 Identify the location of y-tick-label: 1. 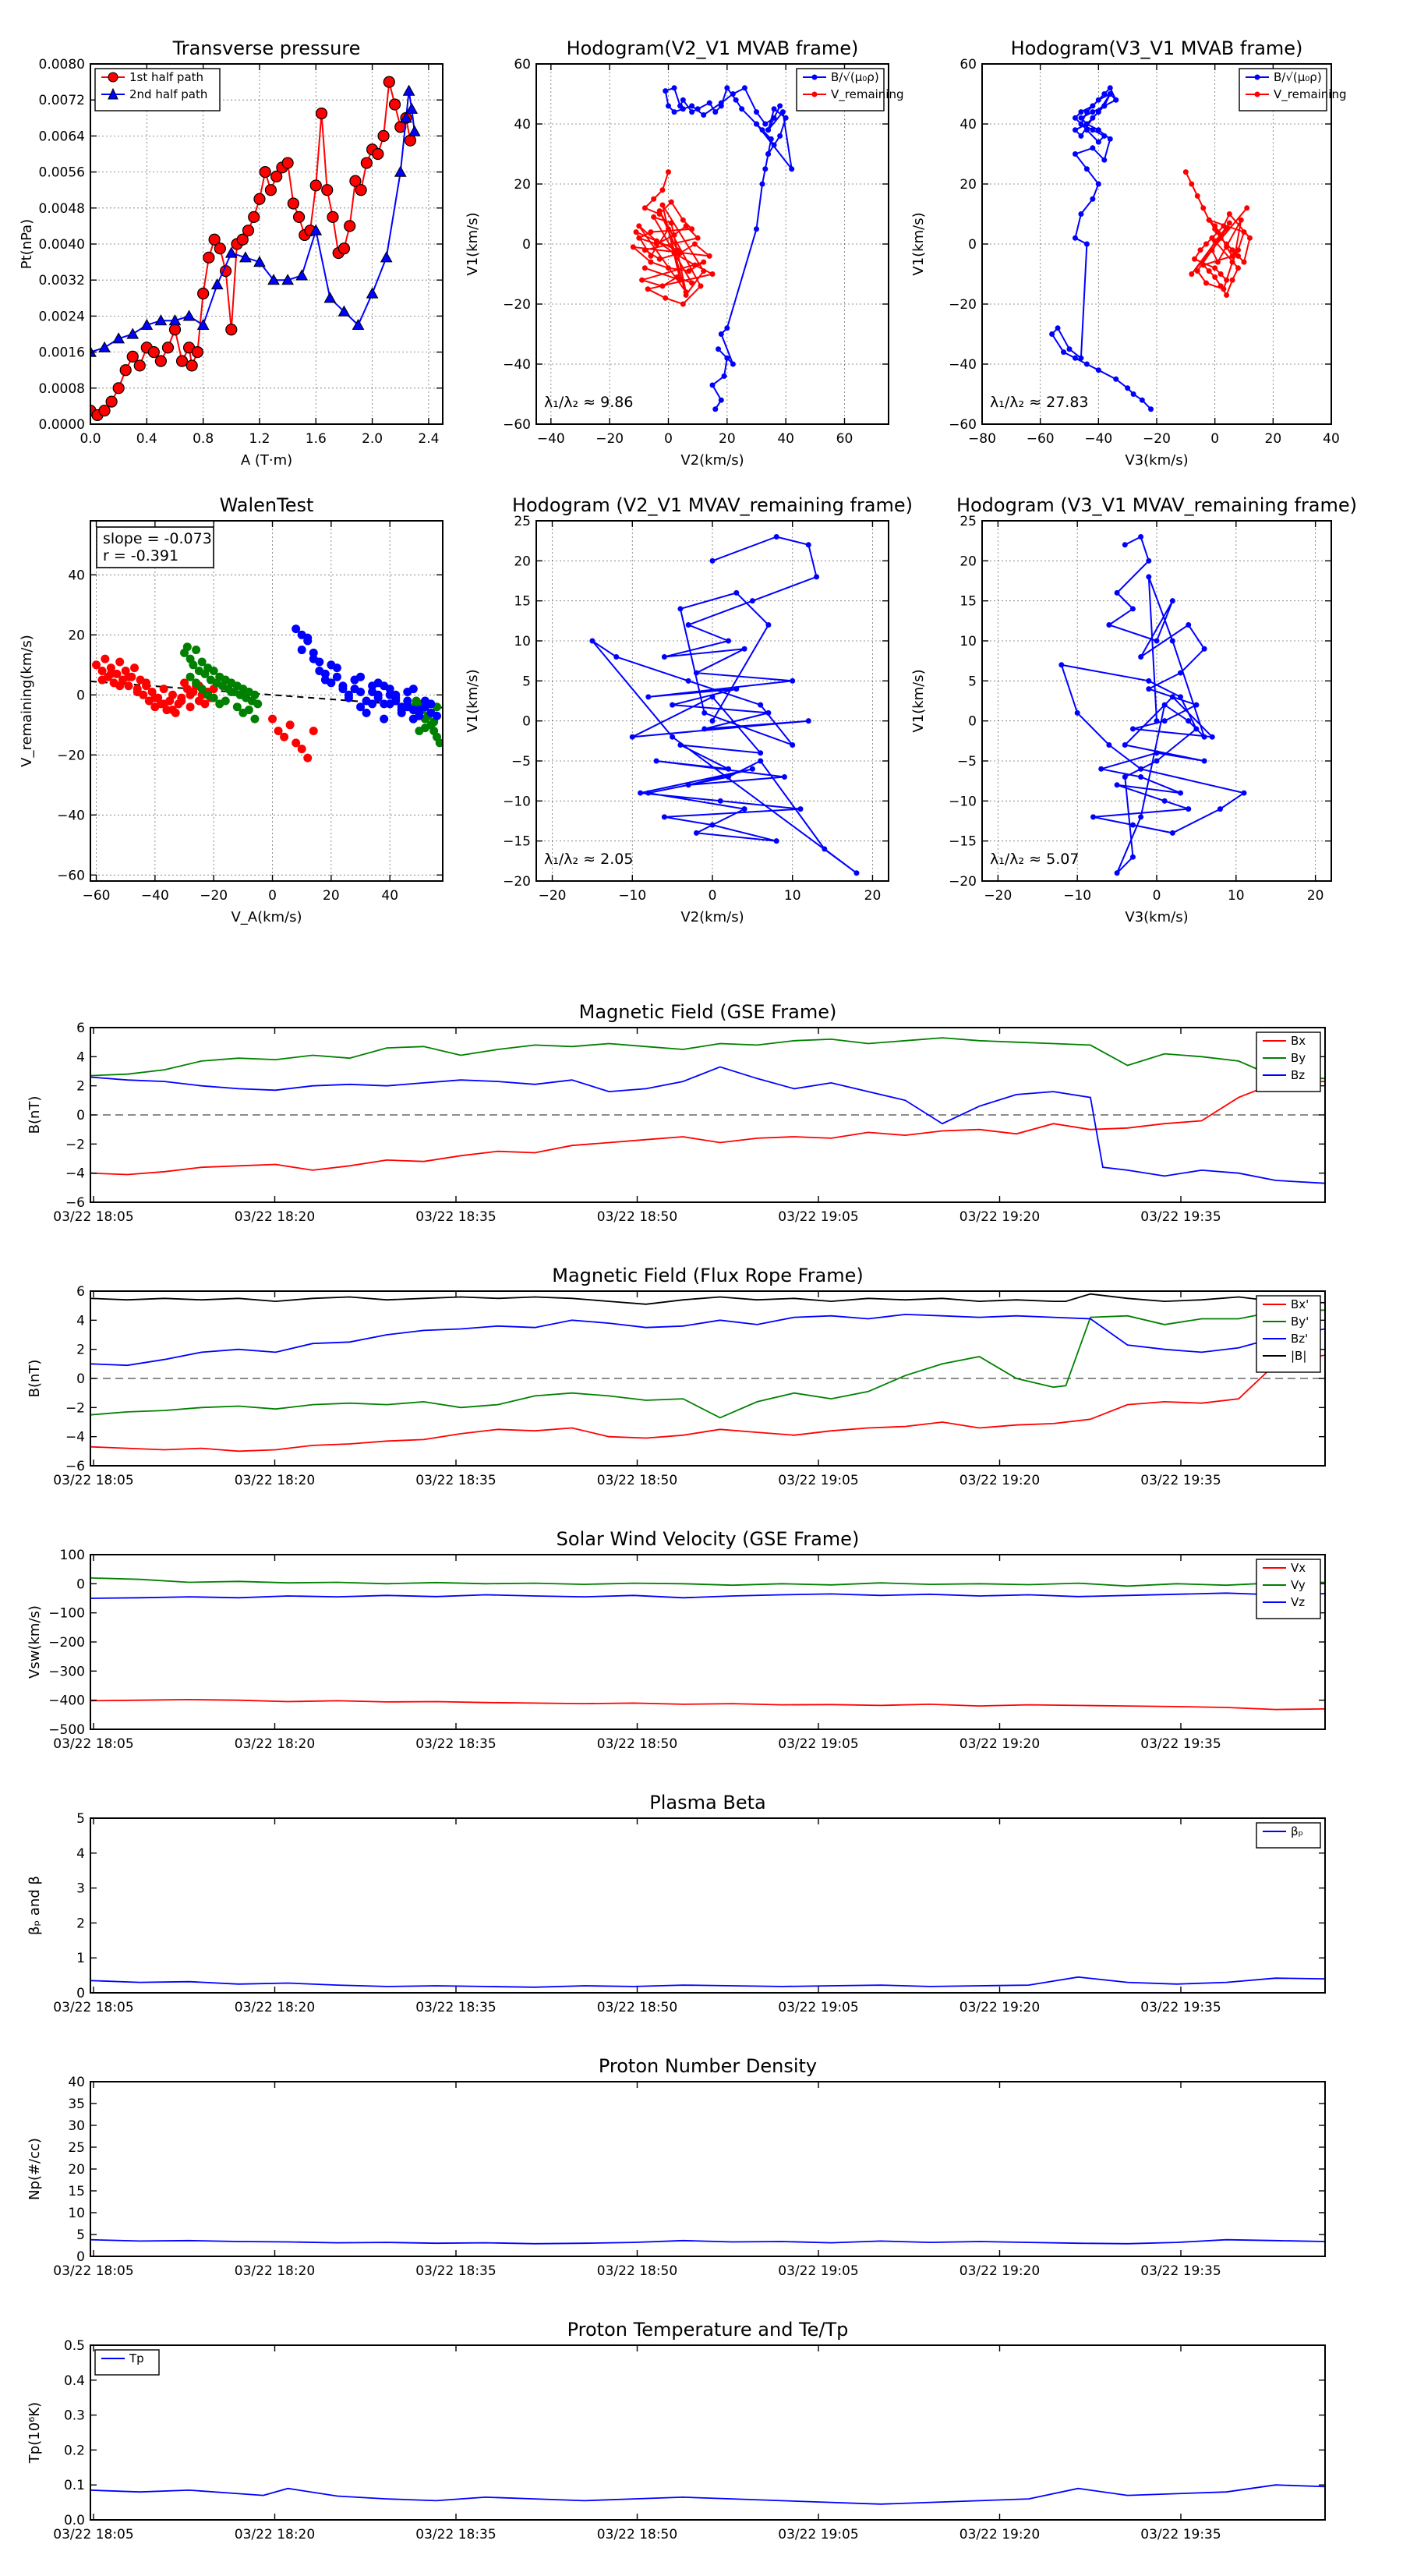
(80, 1958).